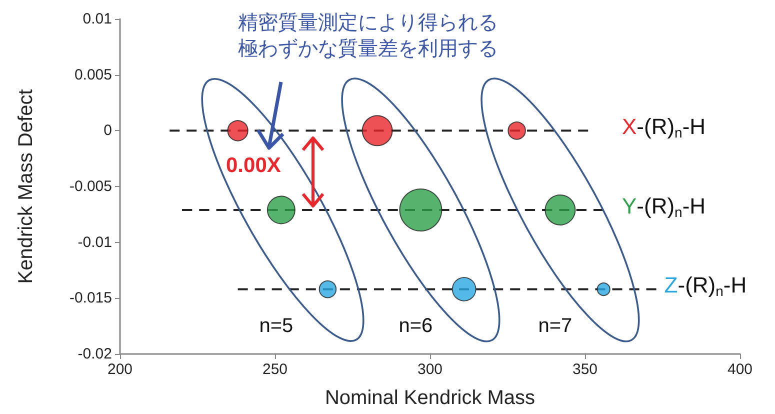  I want to click on x-tick-label: 250, so click(275, 369).